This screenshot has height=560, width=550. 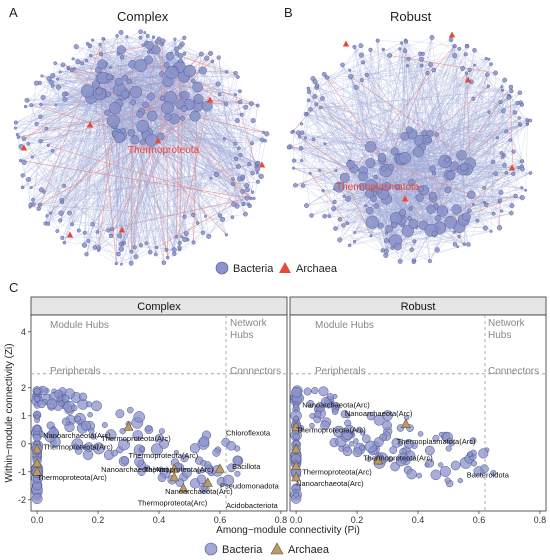 I want to click on scatter-legend-archaea-label: Archaea, so click(x=309, y=550).